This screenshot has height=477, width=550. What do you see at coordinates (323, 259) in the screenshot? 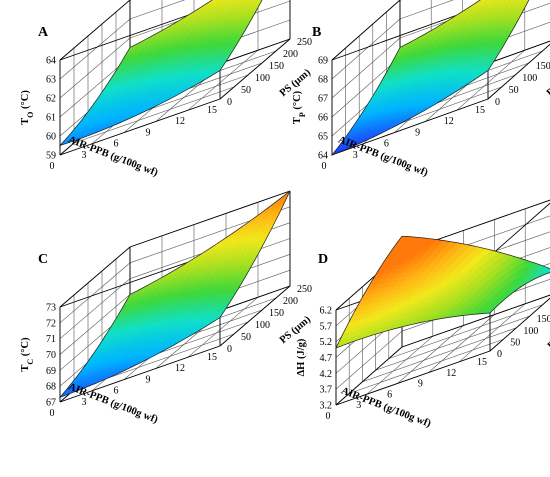
I see `panel-letter: D` at bounding box center [323, 259].